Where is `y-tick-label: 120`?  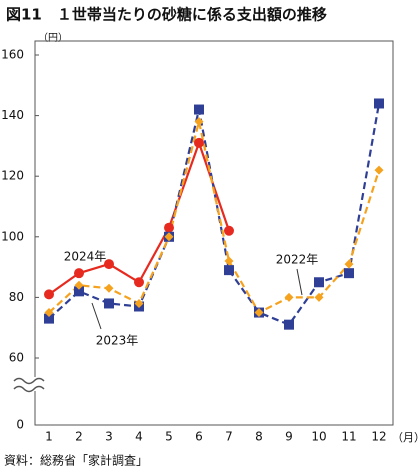
y-tick-label: 120 is located at coordinates (12, 176).